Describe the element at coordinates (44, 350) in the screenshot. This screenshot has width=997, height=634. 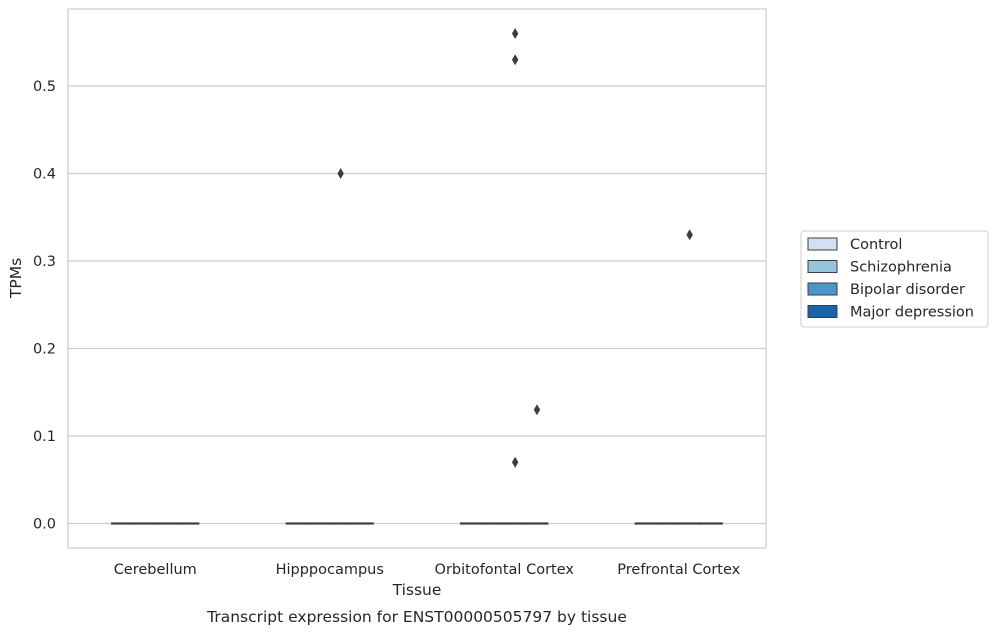
I see `y-tick-label: 0.2` at that location.